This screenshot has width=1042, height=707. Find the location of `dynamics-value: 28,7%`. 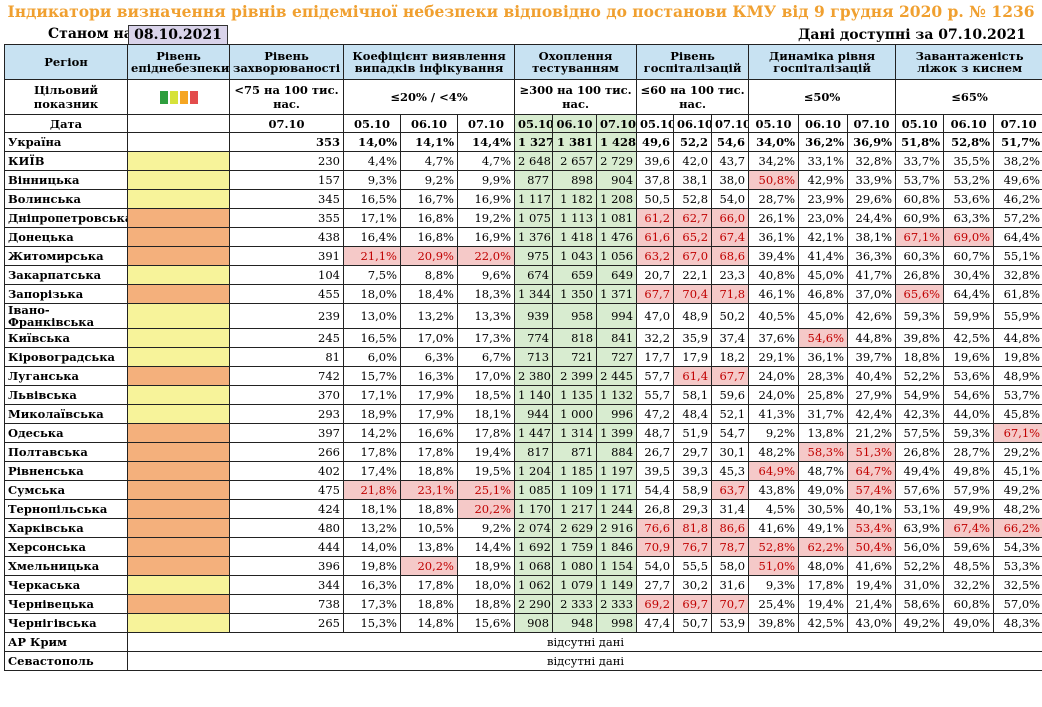

dynamics-value: 28,7% is located at coordinates (774, 199).